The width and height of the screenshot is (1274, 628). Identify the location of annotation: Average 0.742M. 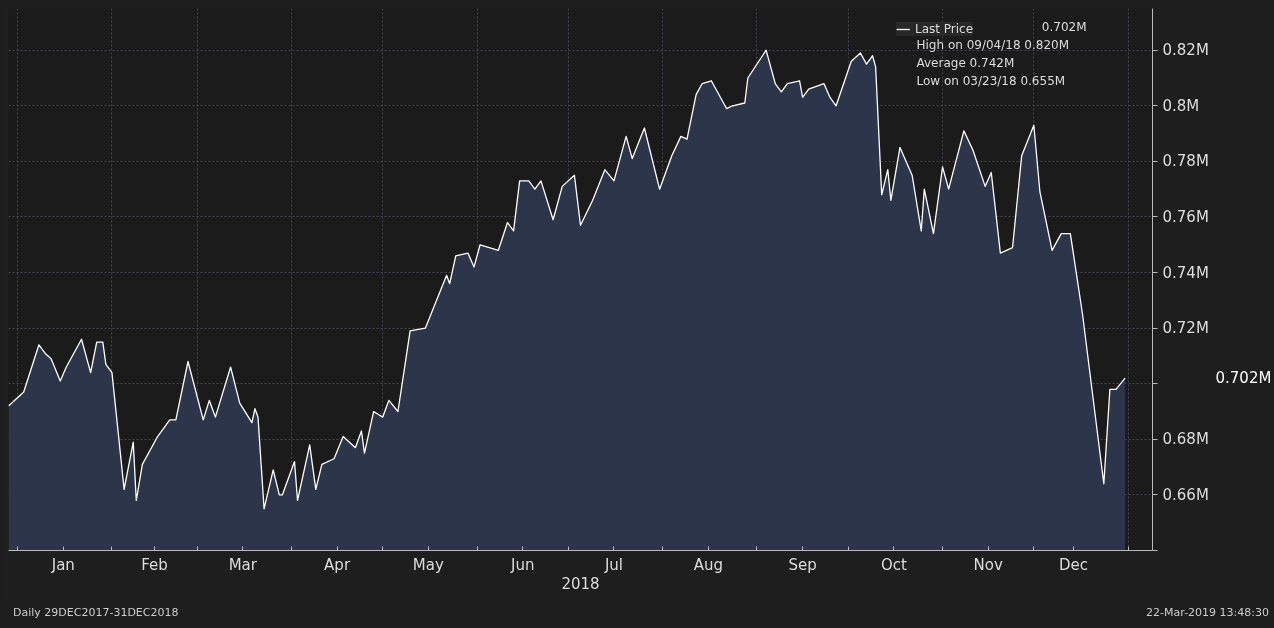
(965, 62).